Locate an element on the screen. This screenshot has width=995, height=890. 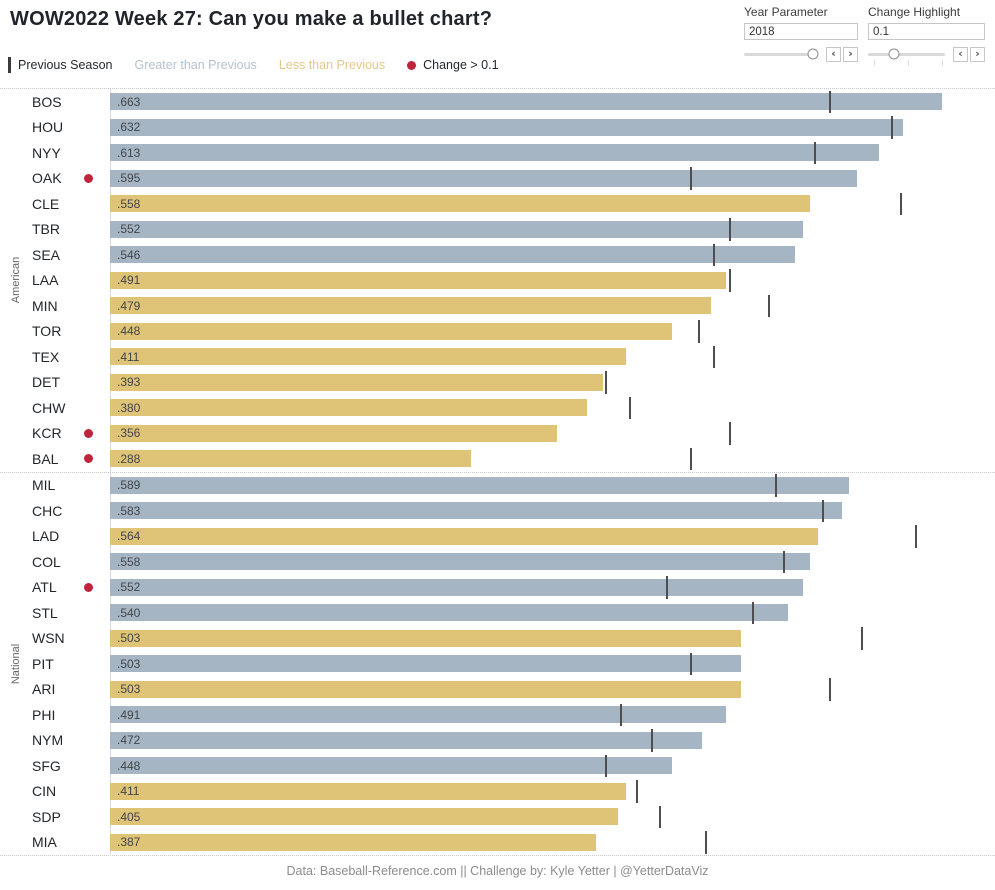
legend-item-greater: Greater than Previous is located at coordinates (196, 65).